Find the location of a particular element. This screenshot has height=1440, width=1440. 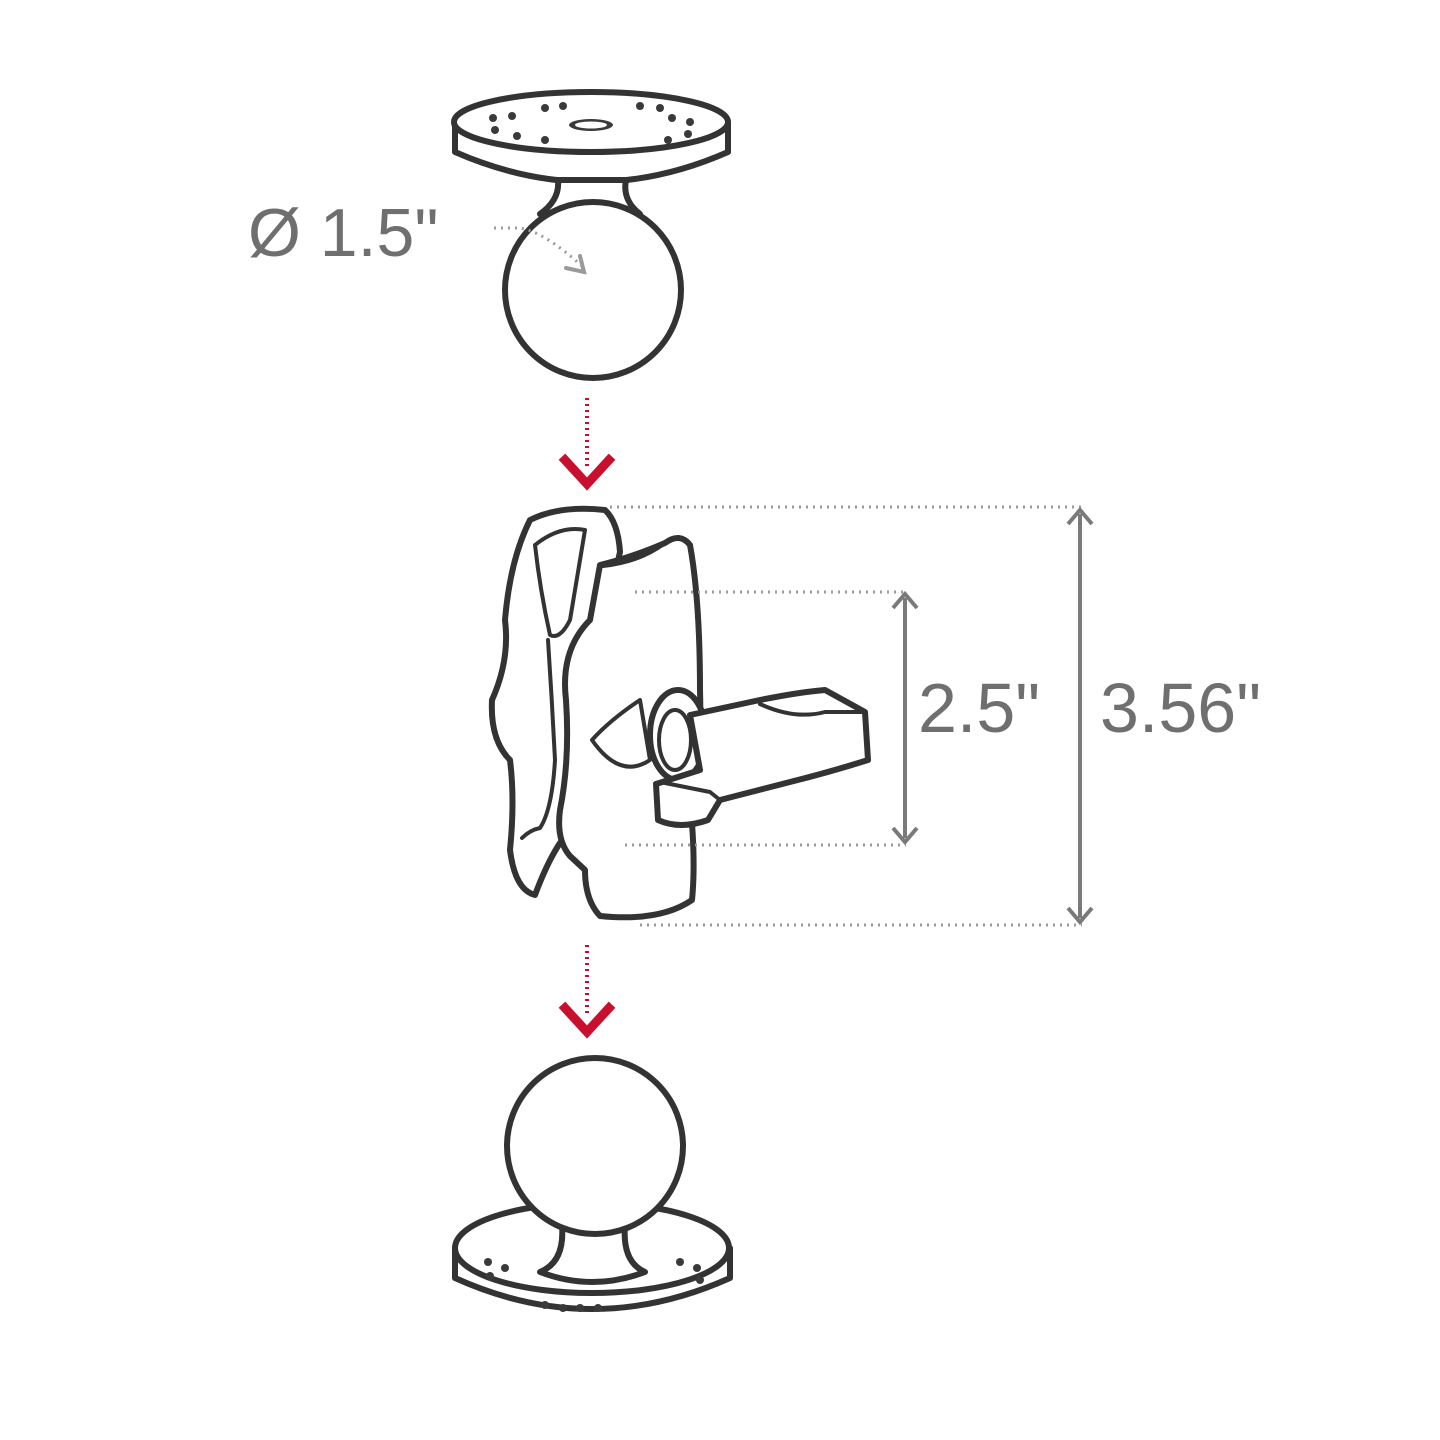

dimension-overall: 3.56" is located at coordinates (935, 716).